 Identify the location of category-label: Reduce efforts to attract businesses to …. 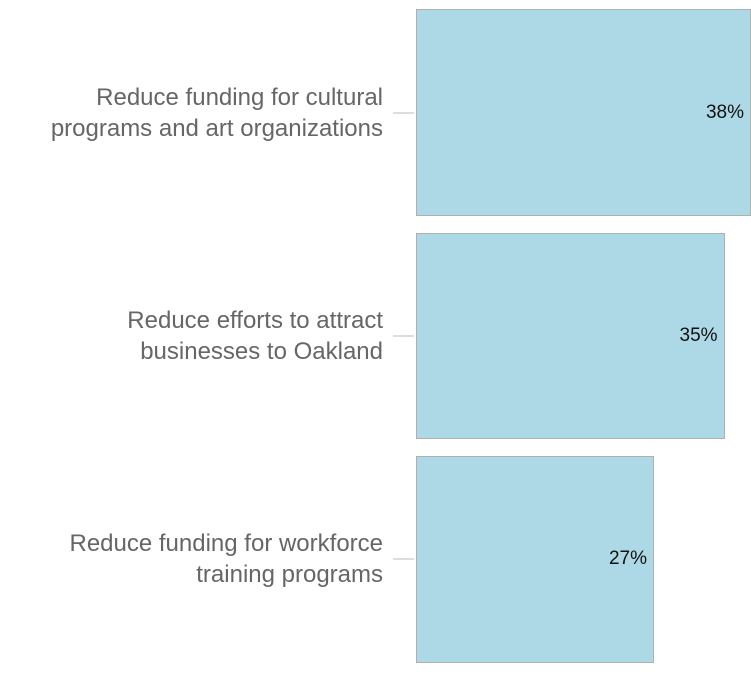
(255, 336).